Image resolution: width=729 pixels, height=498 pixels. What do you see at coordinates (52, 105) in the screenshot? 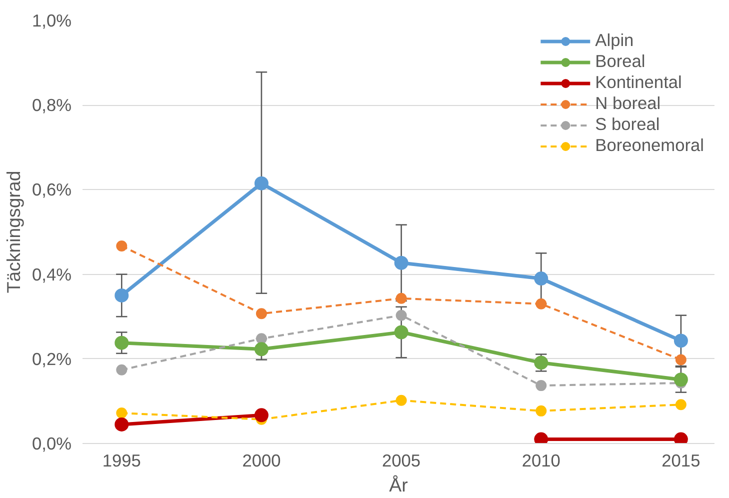
I see `y-tick-label: 0,8%` at bounding box center [52, 105].